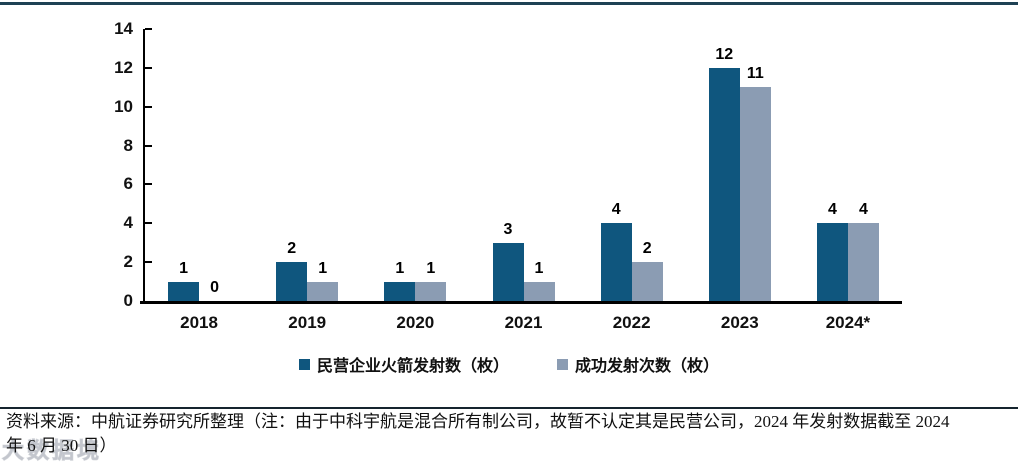 The width and height of the screenshot is (1018, 465). I want to click on x-axis-category-label: 2021, so click(523, 322).